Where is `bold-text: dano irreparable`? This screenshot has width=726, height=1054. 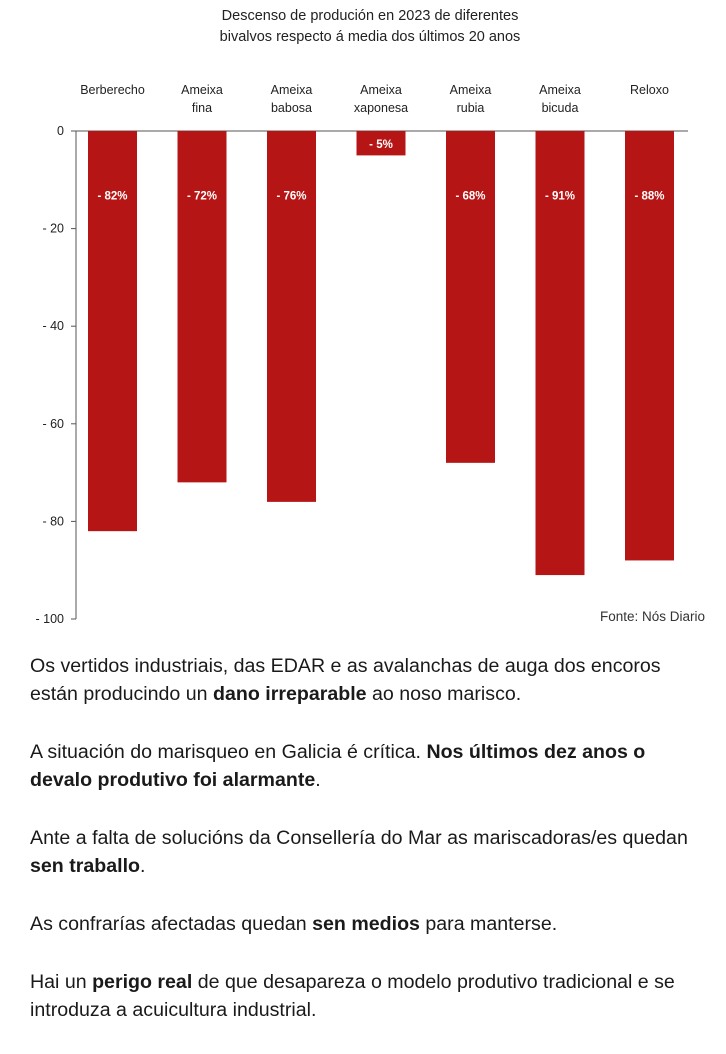
bold-text: dano irreparable is located at coordinates (290, 694).